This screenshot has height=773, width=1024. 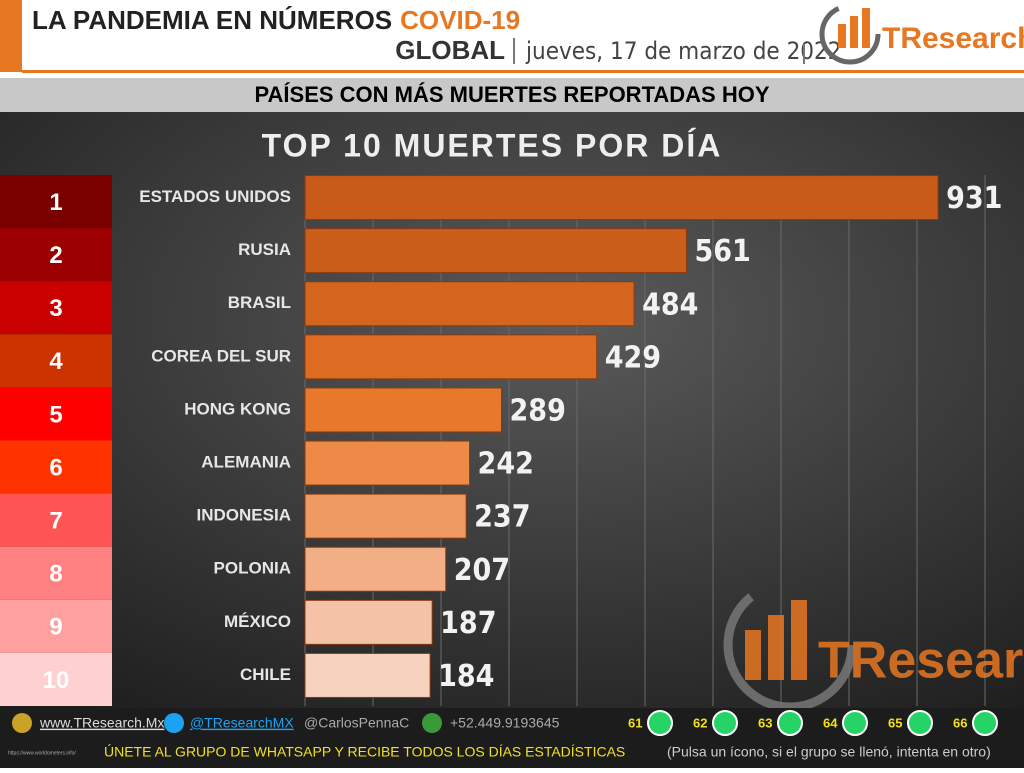 What do you see at coordinates (468, 623) in the screenshot?
I see `value-label: 187` at bounding box center [468, 623].